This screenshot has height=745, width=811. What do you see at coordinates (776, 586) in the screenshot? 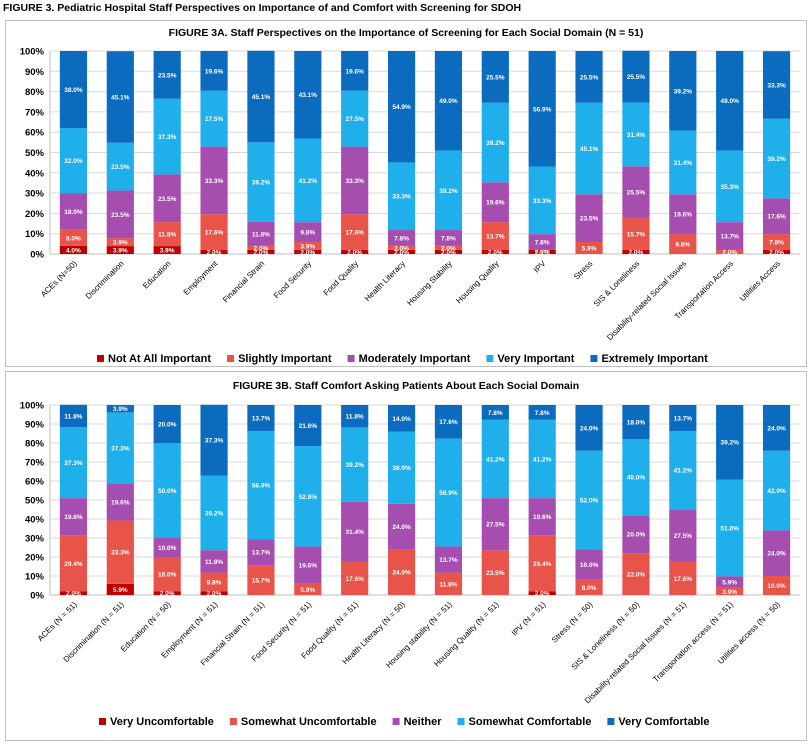
I see `data-label: 10.0%` at bounding box center [776, 586].